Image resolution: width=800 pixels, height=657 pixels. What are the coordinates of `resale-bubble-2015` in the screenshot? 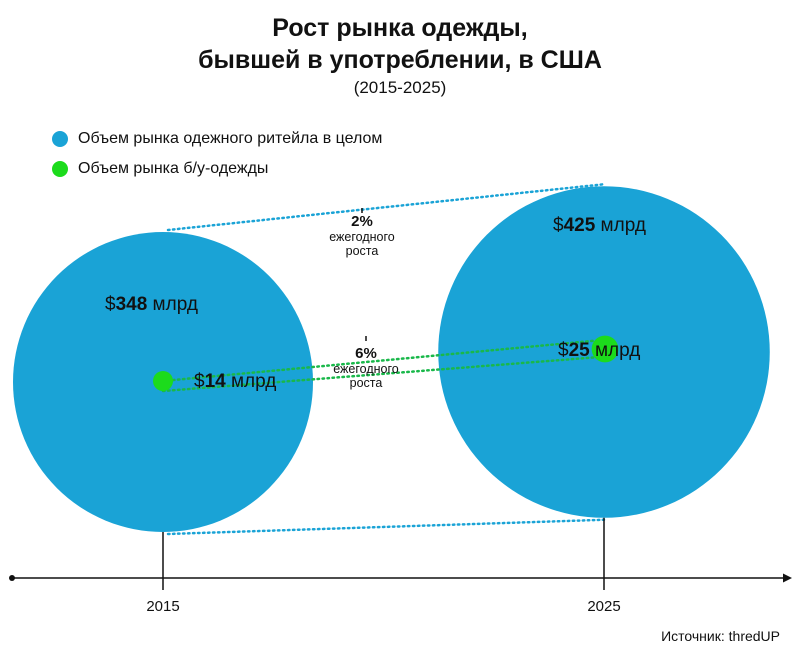 It's located at (163, 381).